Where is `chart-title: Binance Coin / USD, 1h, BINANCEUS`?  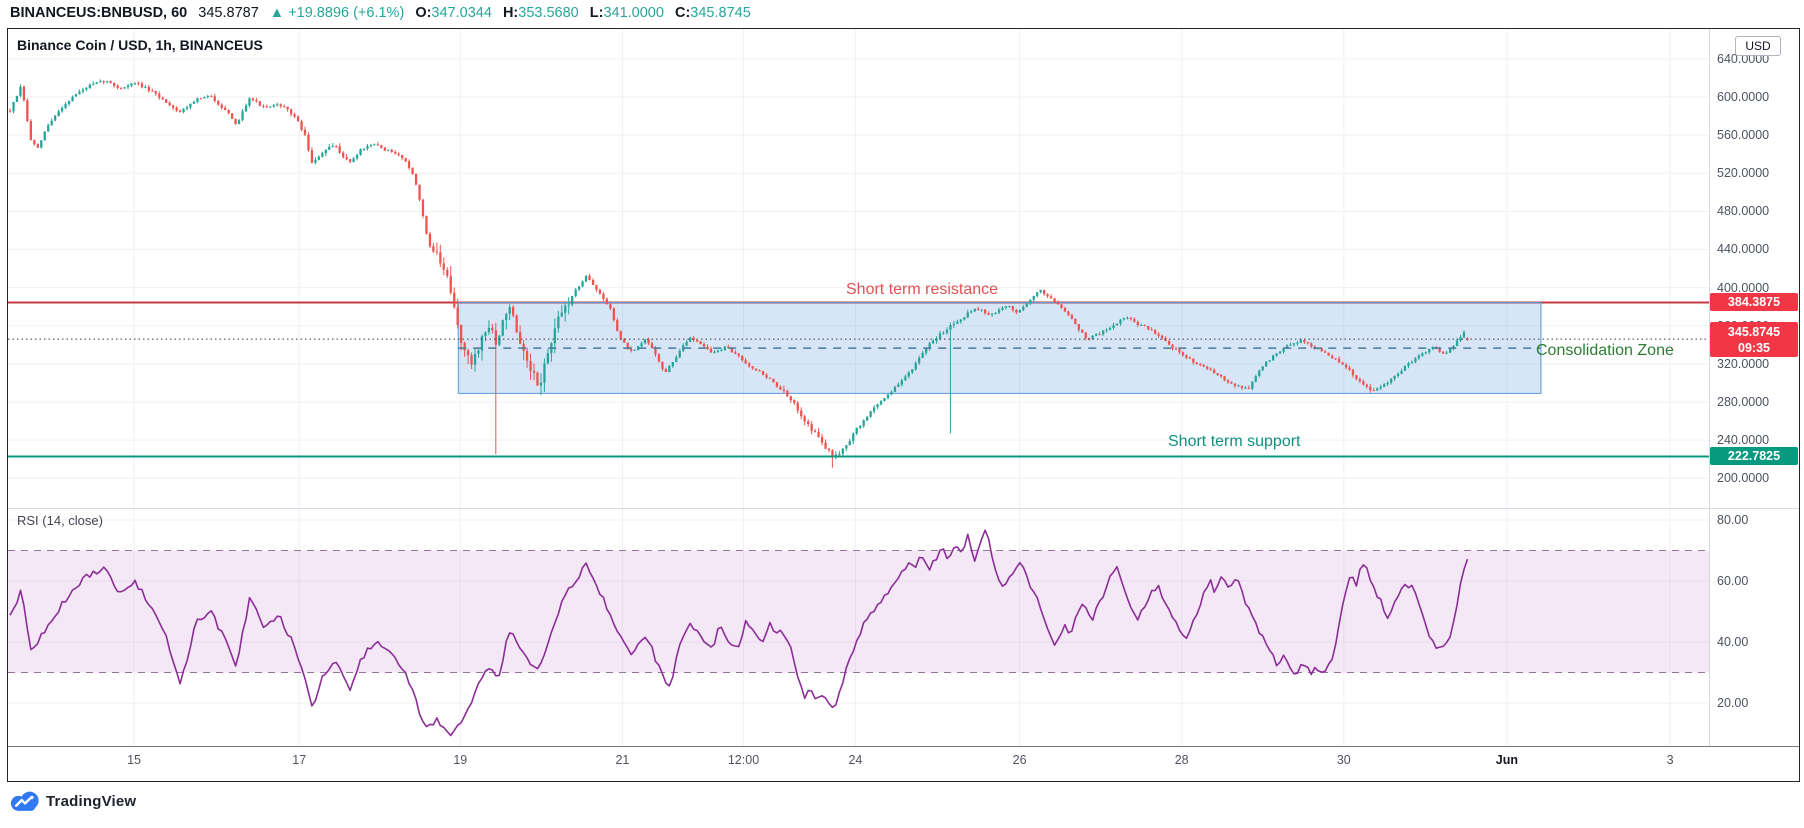
chart-title: Binance Coin / USD, 1h, BINANCEUS is located at coordinates (140, 45).